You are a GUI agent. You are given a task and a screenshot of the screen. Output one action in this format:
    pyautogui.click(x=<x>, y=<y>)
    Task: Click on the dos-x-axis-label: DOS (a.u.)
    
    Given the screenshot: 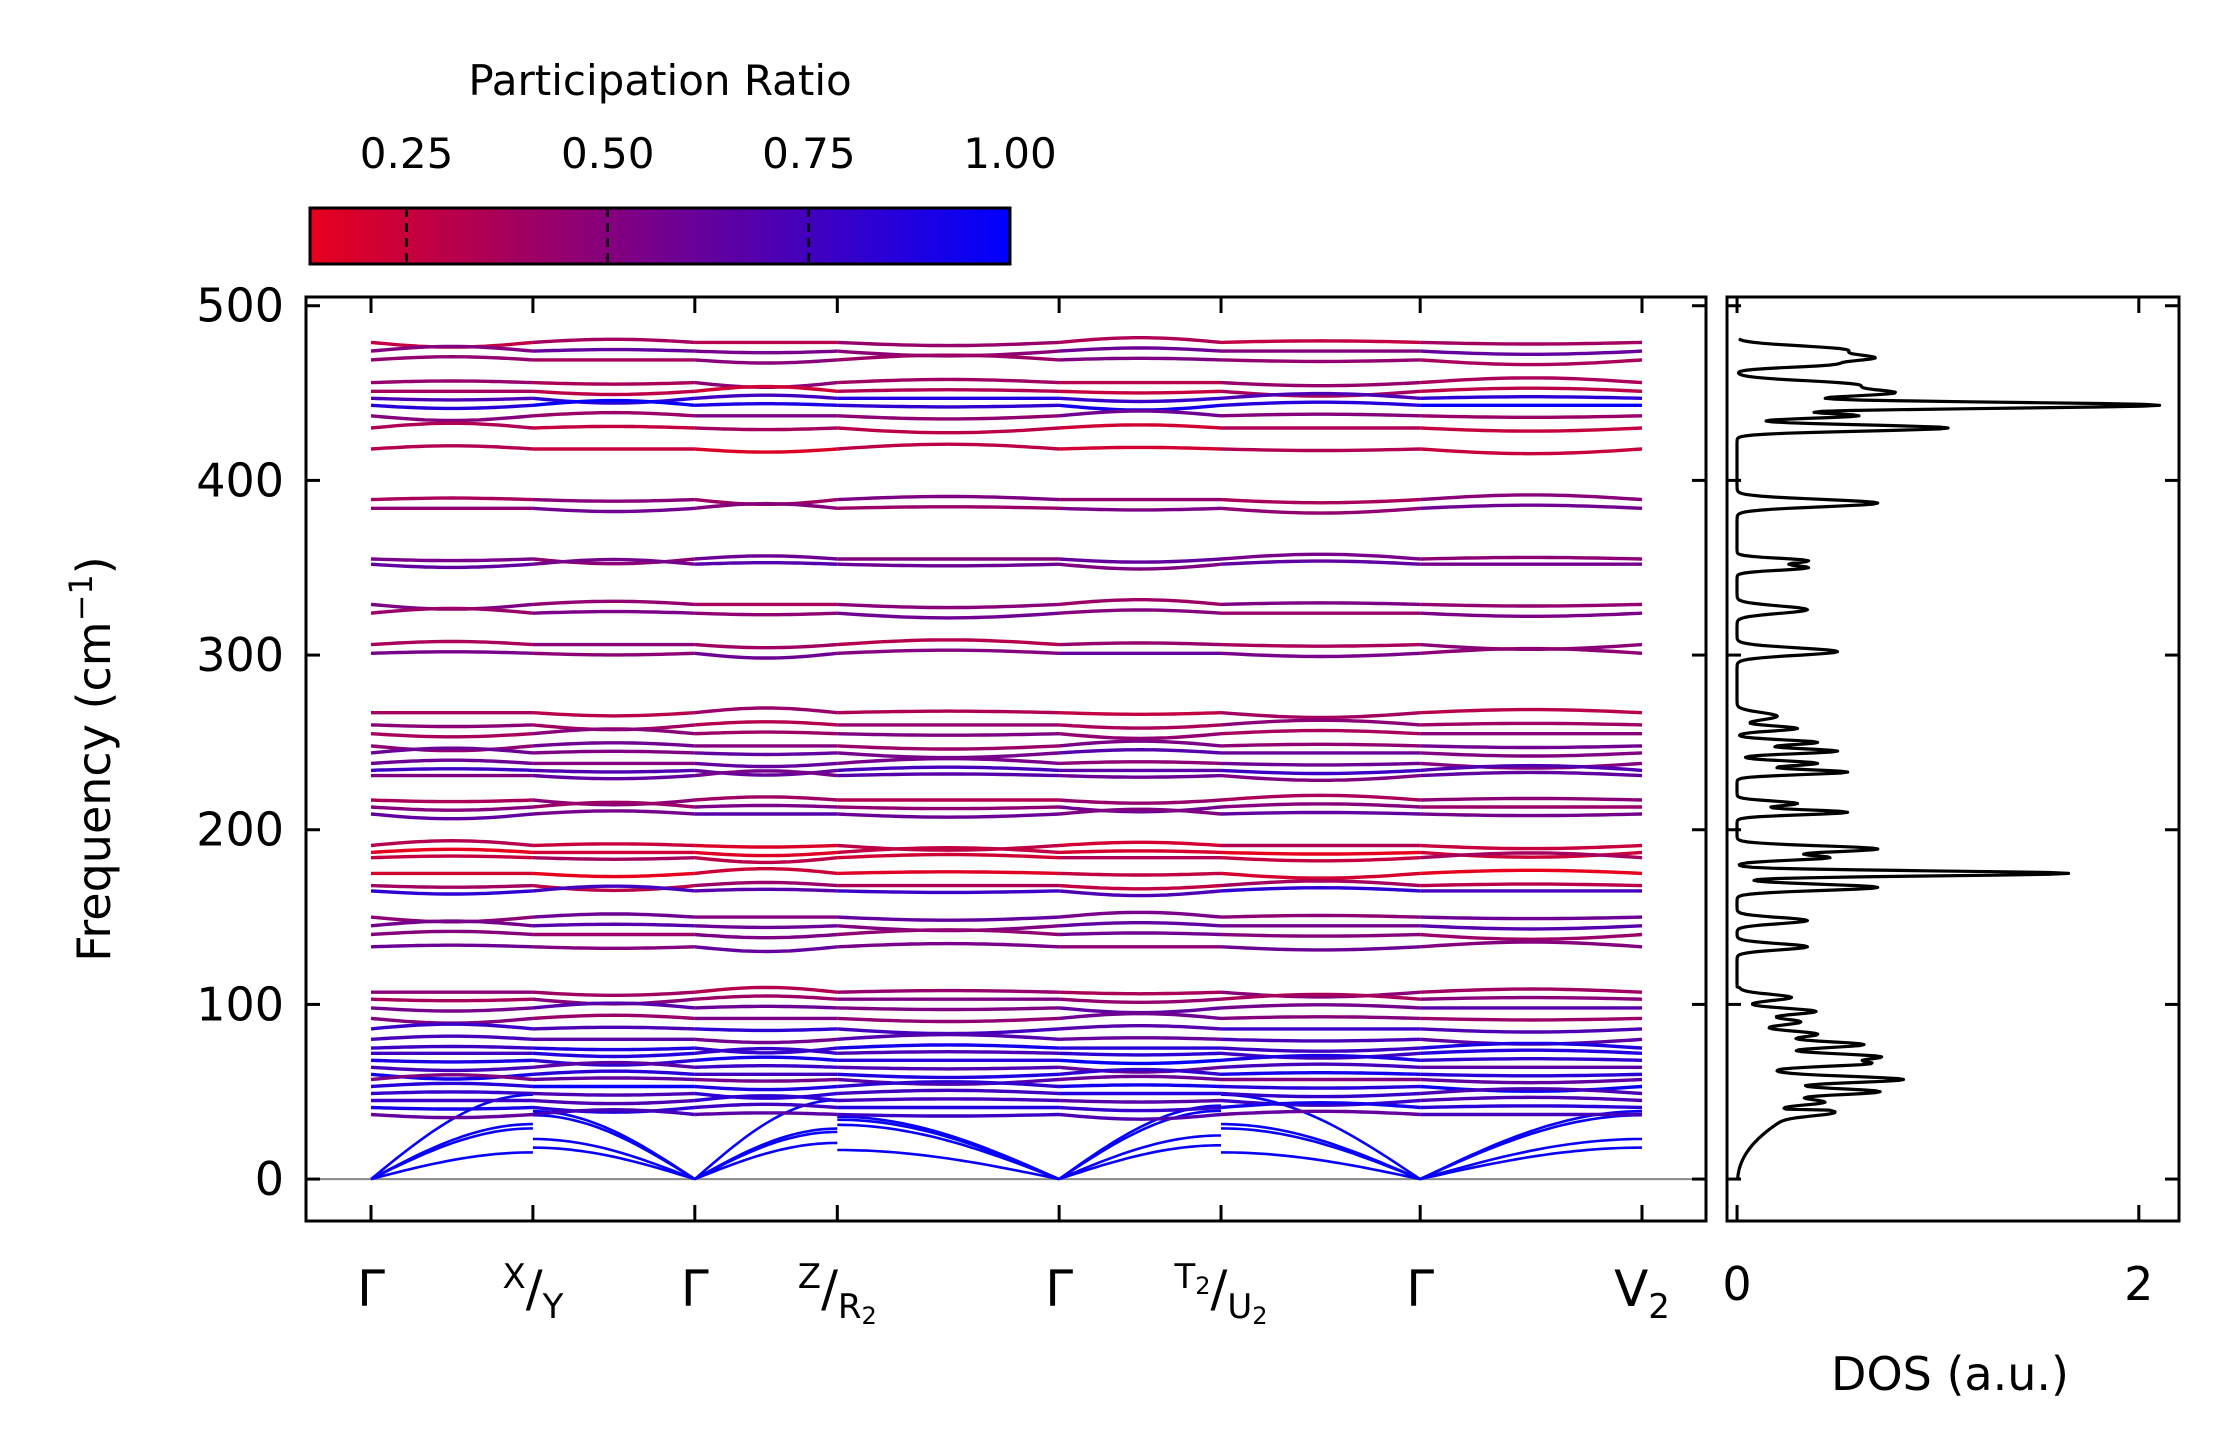 What is the action you would take?
    pyautogui.click(x=1950, y=1374)
    